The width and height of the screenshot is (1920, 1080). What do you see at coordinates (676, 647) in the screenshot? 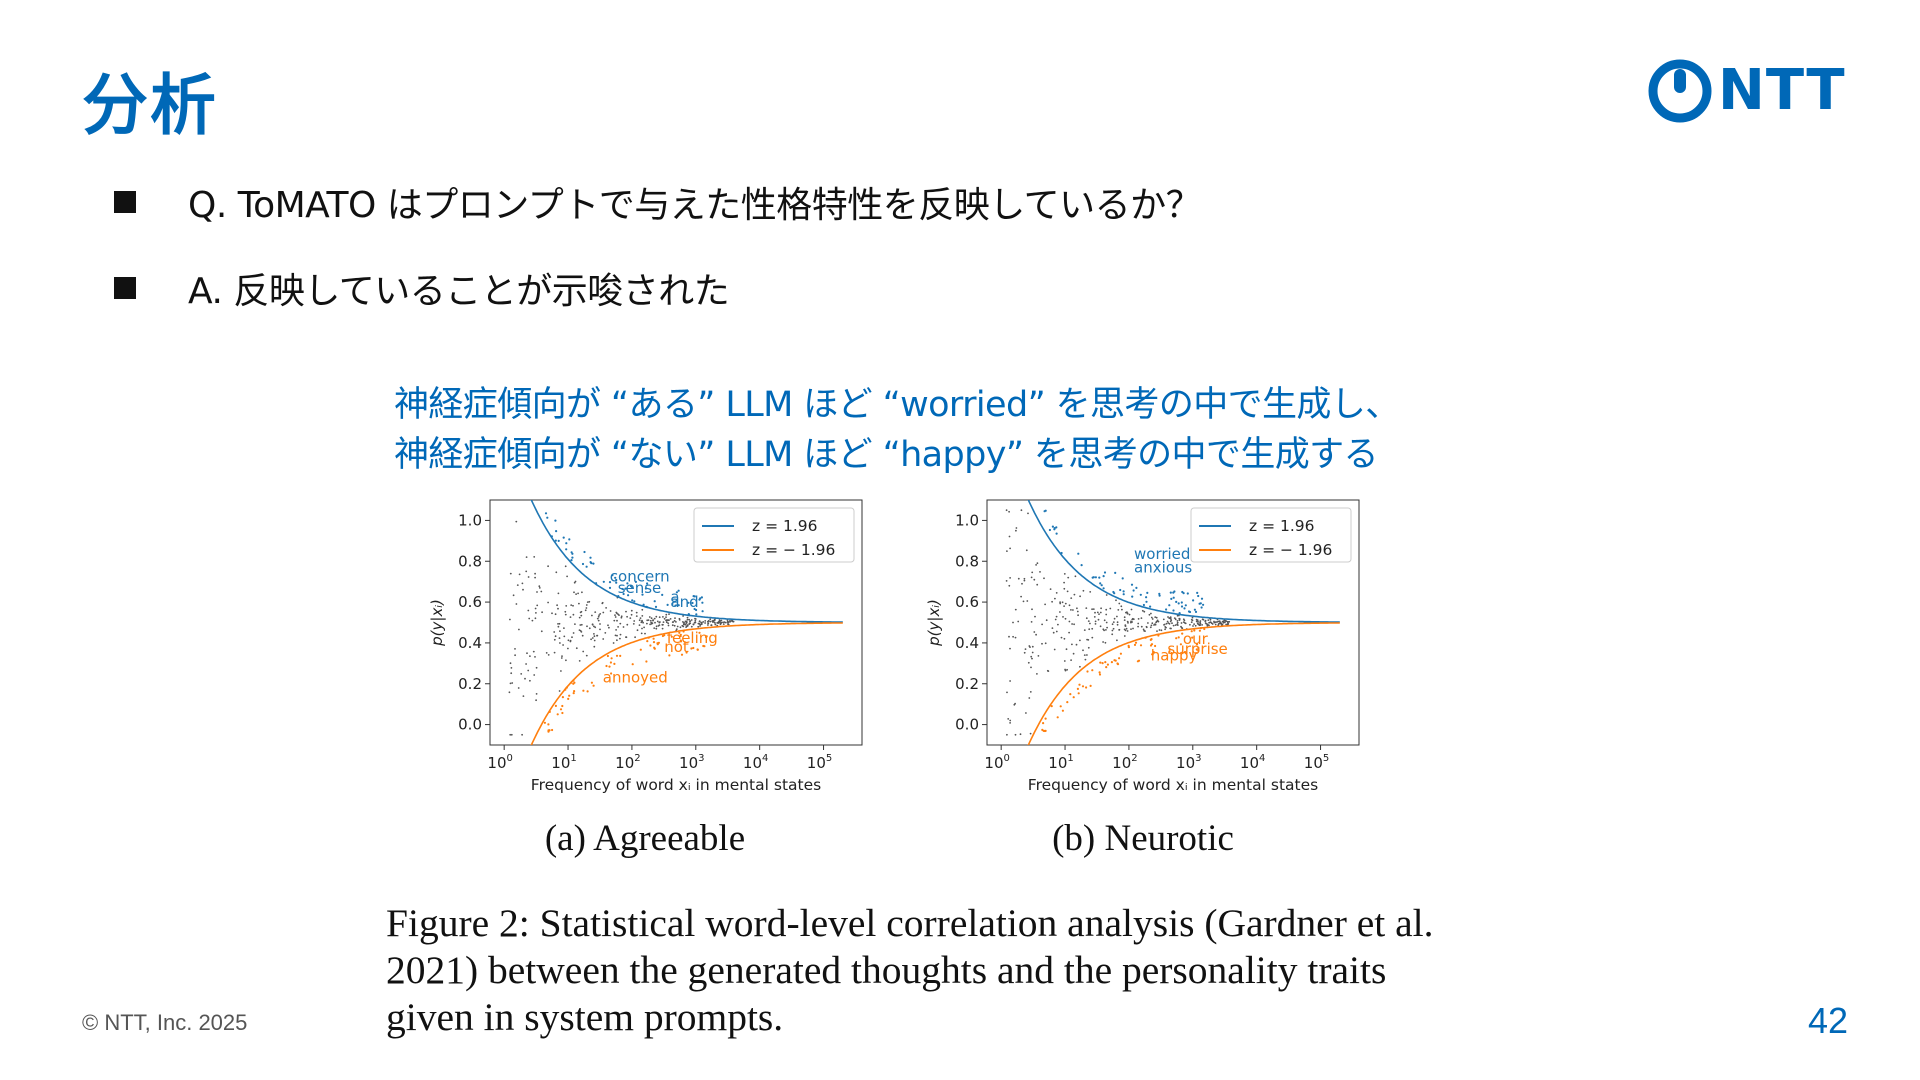
I see `word-label: not` at bounding box center [676, 647].